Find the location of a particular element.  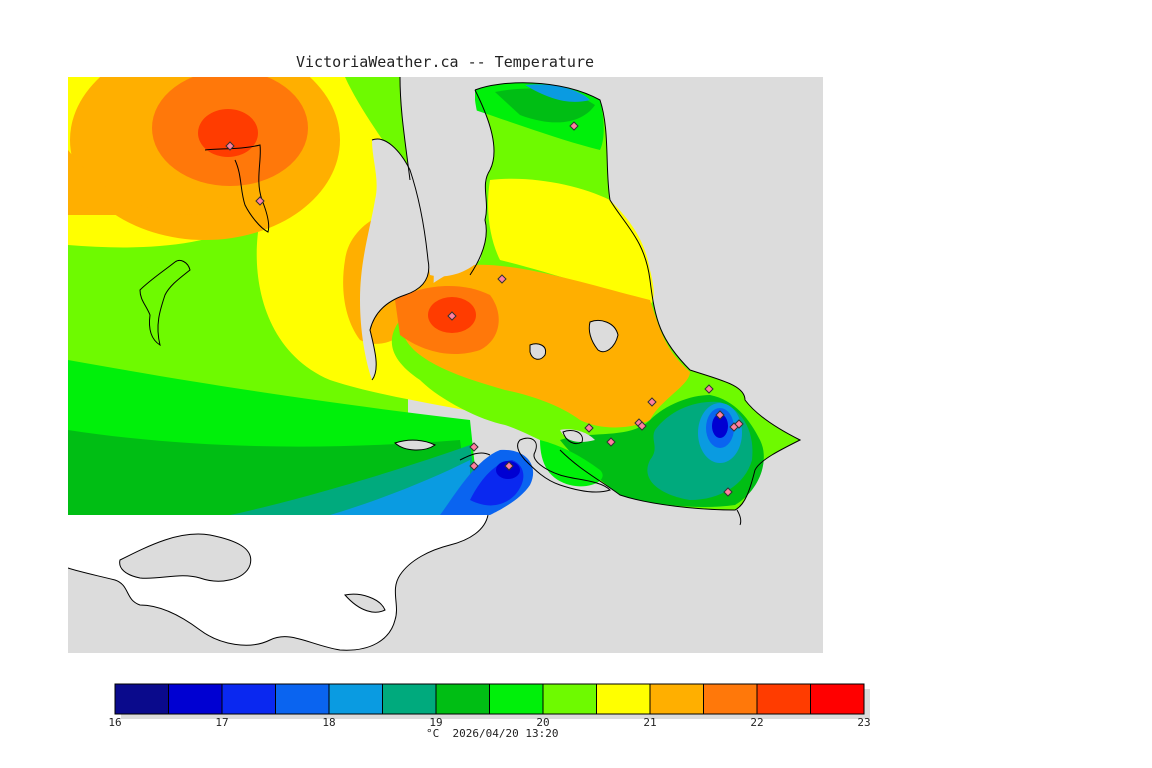

legend-color-boxes is located at coordinates (489, 699).